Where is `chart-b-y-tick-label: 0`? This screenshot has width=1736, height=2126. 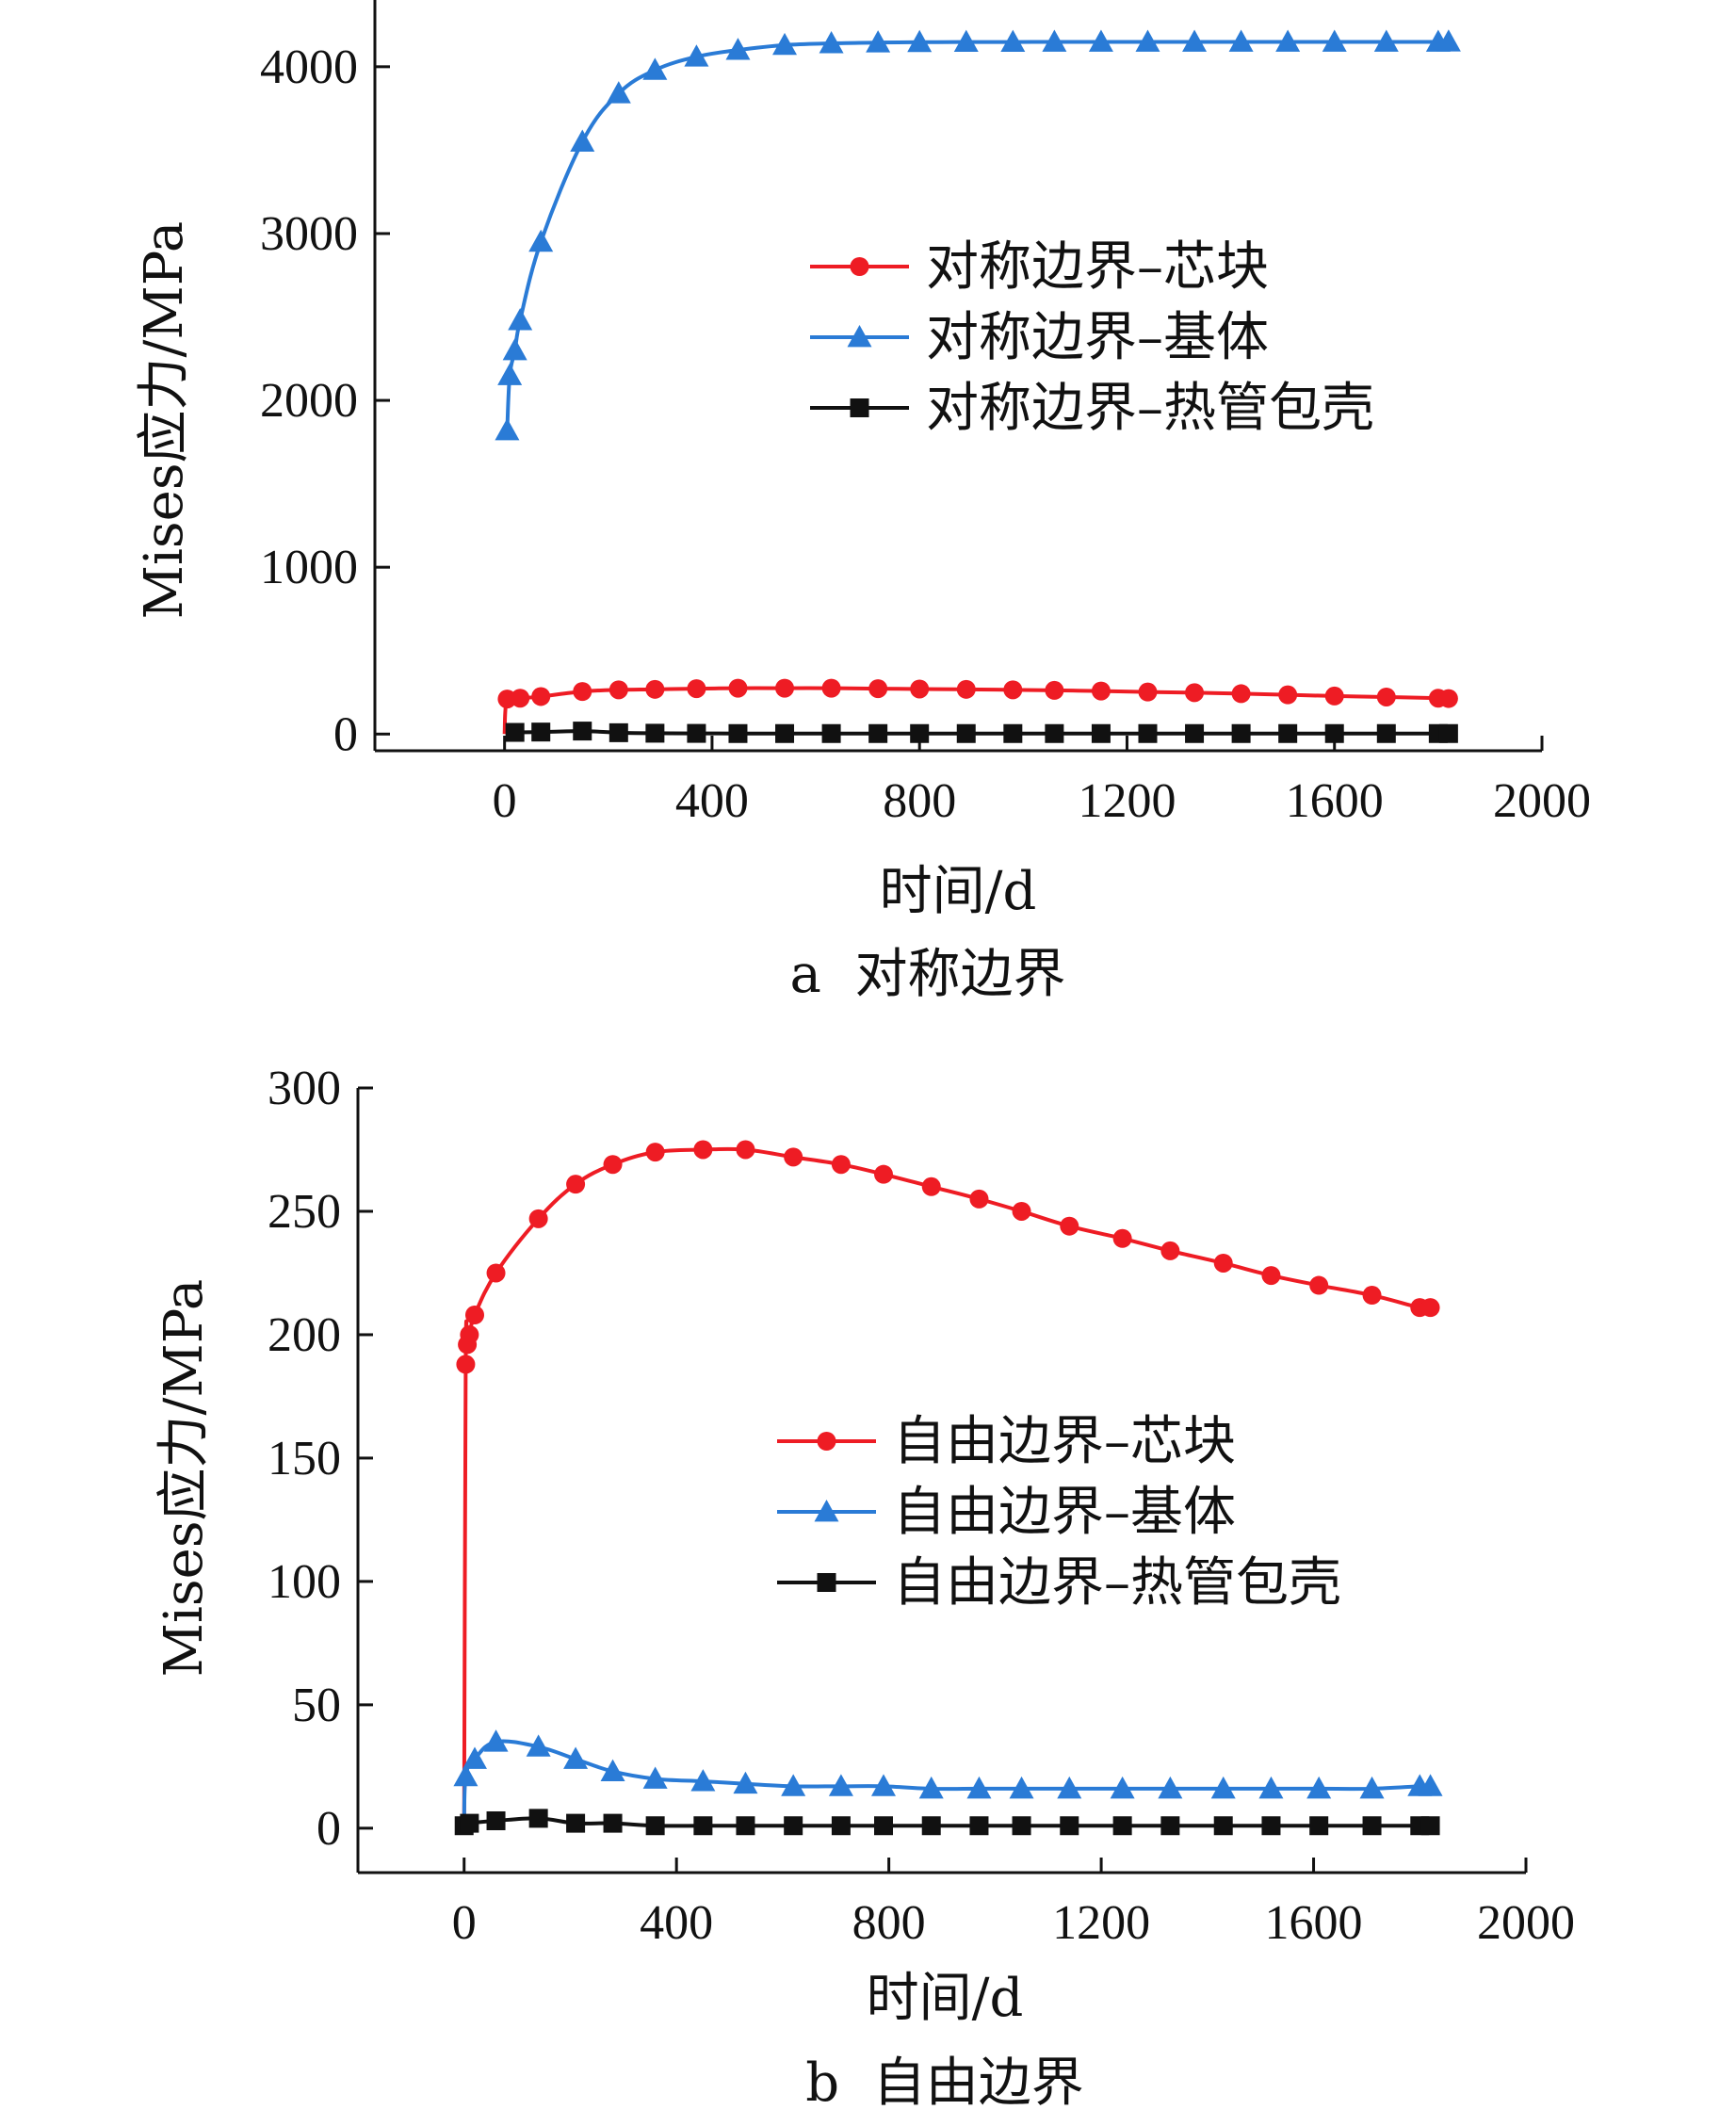
chart-b-y-tick-label: 0 is located at coordinates (328, 1829).